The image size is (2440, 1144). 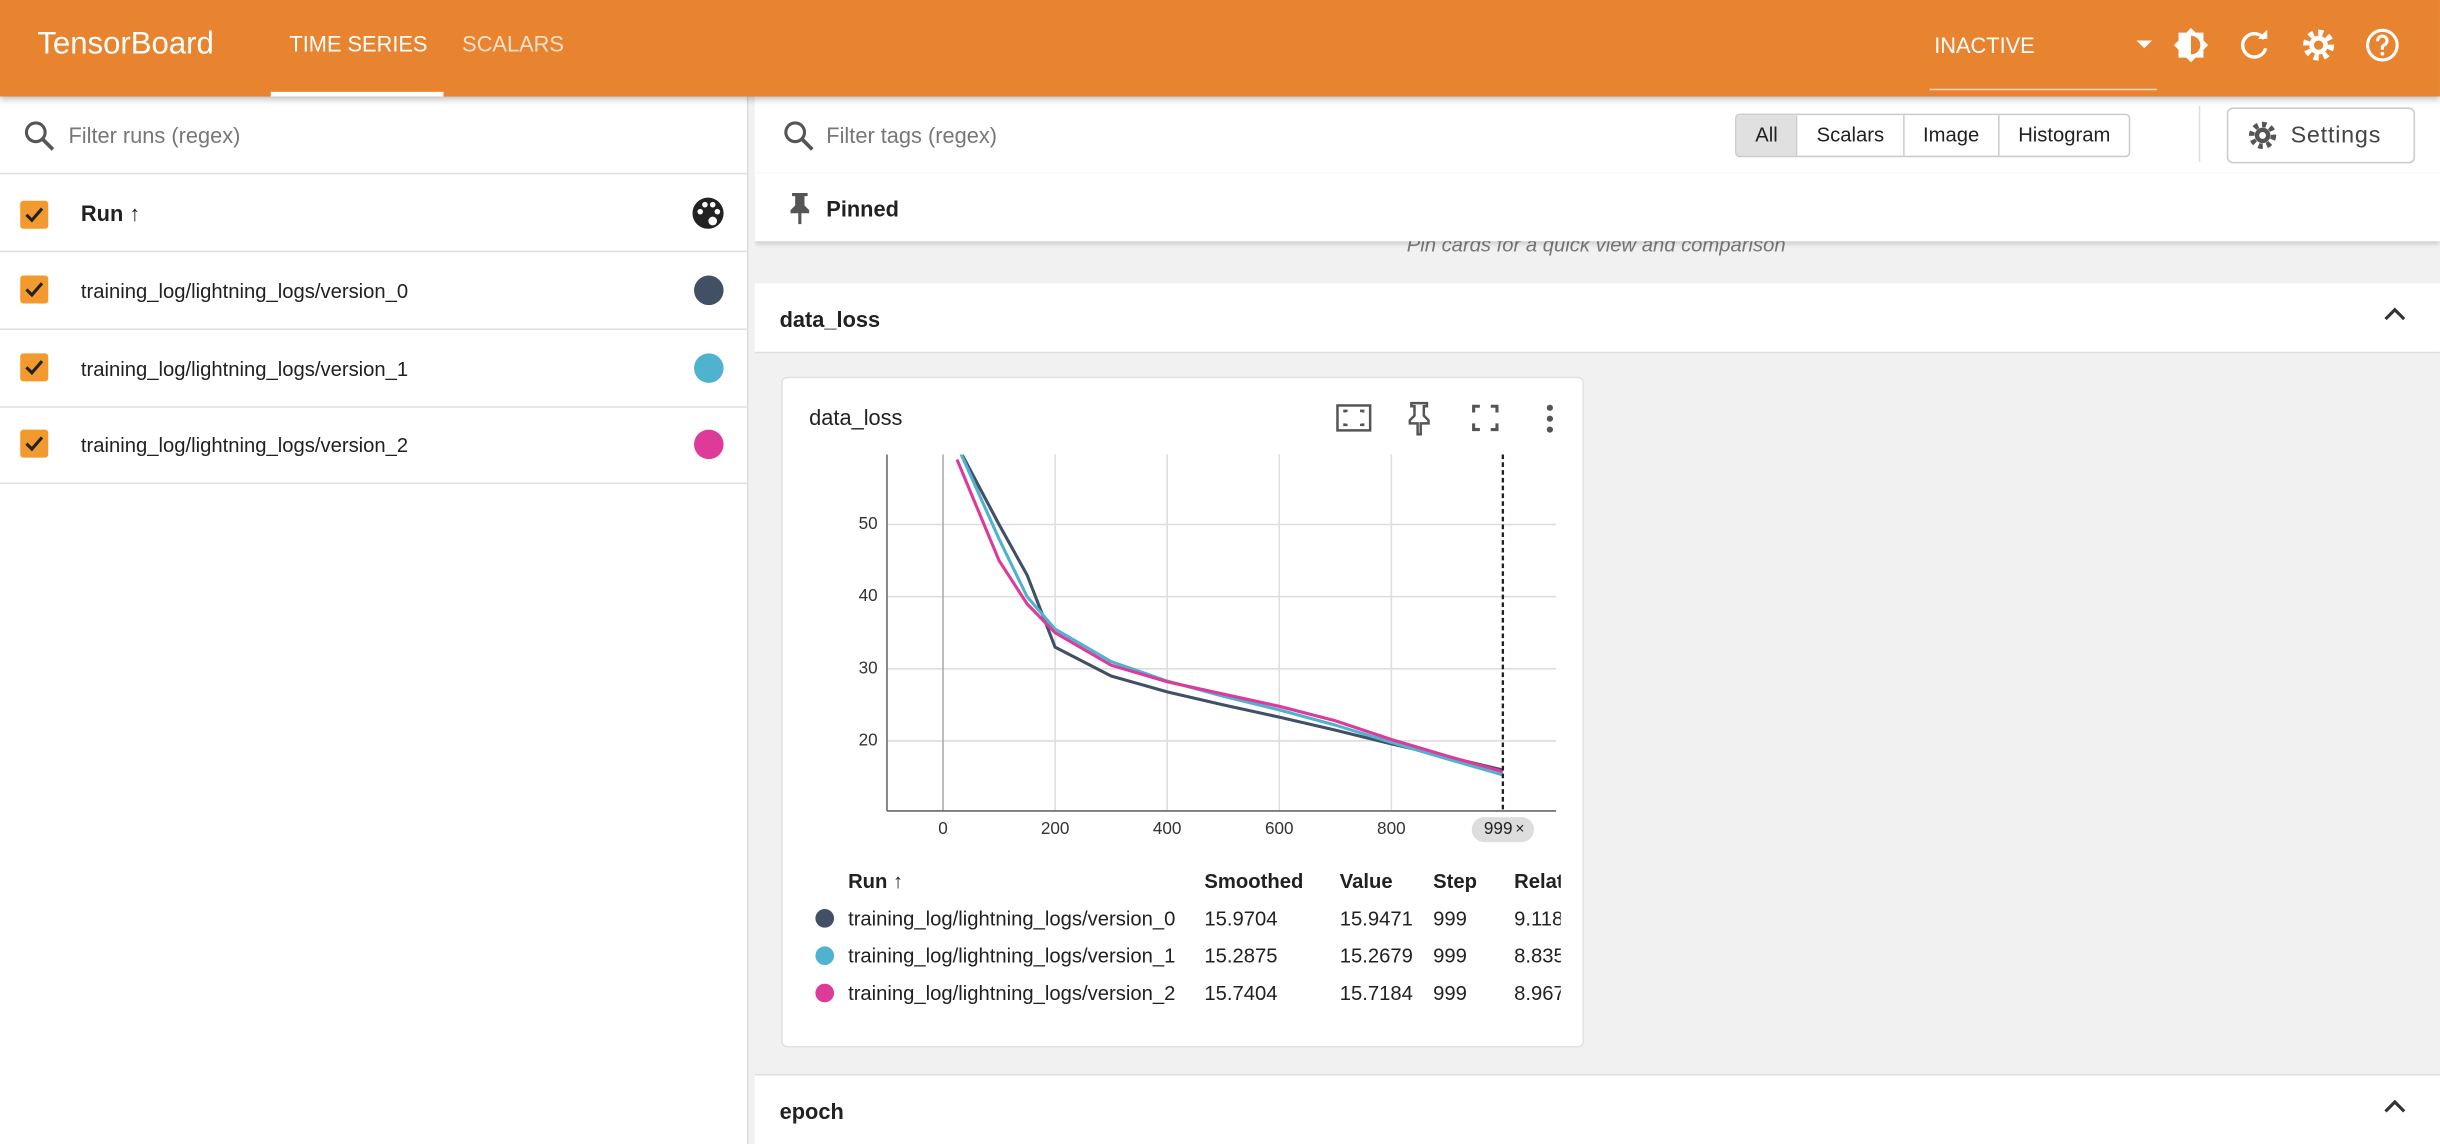 What do you see at coordinates (2286, 45) in the screenshot?
I see `header-icons` at bounding box center [2286, 45].